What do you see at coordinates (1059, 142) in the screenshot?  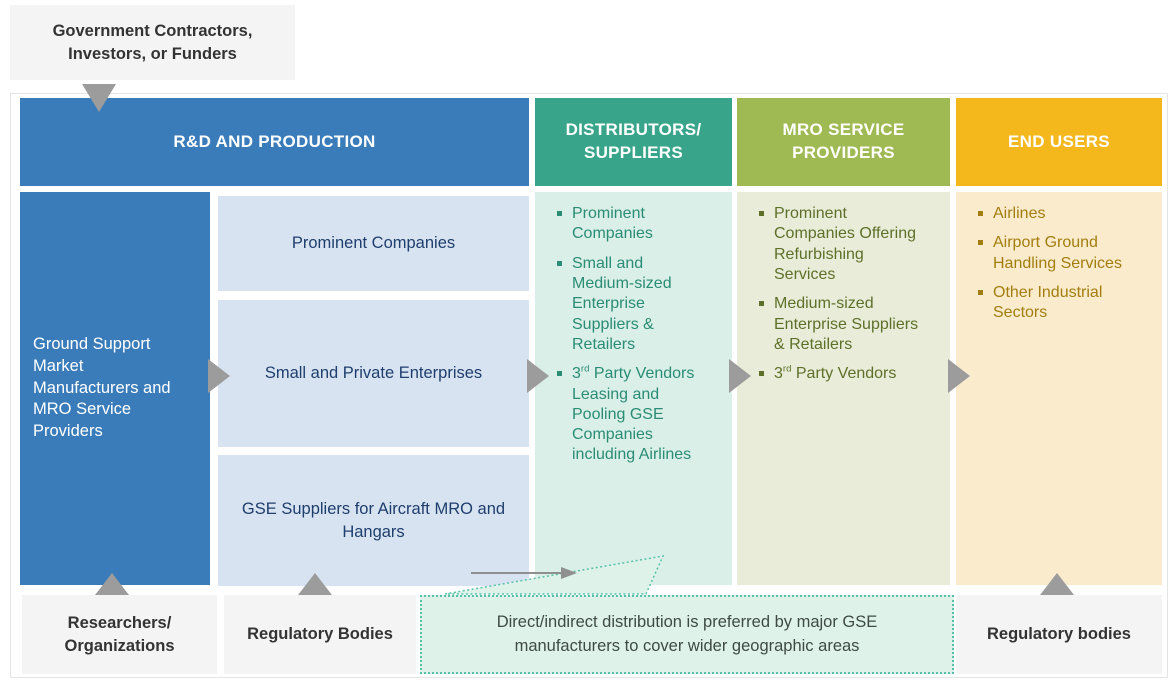 I see `header-end-users: END USERS` at bounding box center [1059, 142].